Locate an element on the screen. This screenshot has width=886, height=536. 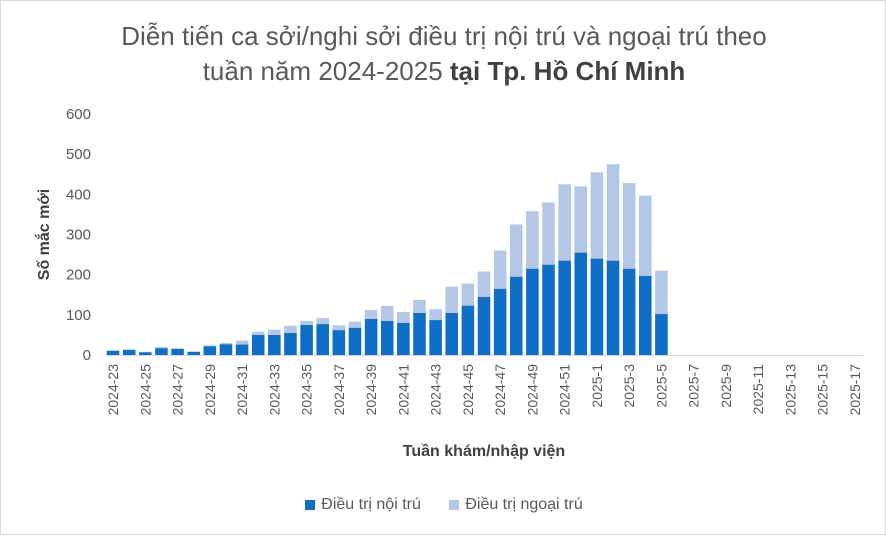
legend-item-outpatient: Điều trị ngoại trú is located at coordinates (515, 505).